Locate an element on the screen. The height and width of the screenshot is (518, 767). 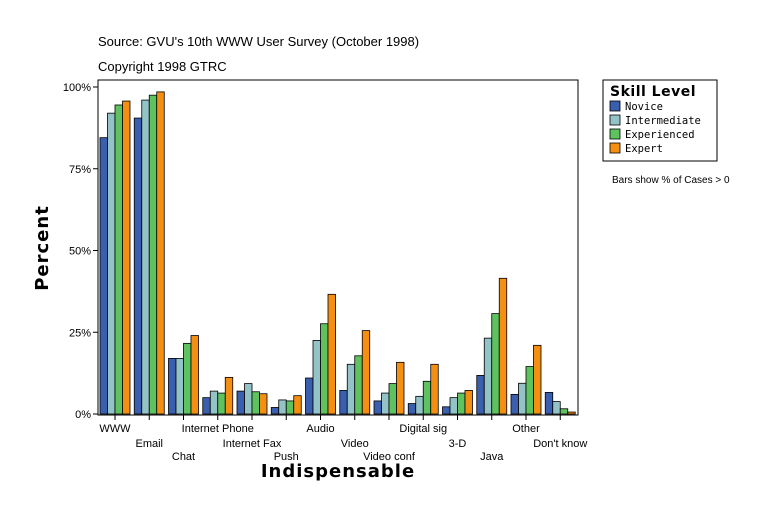
x-tick-label: Other is located at coordinates (526, 429).